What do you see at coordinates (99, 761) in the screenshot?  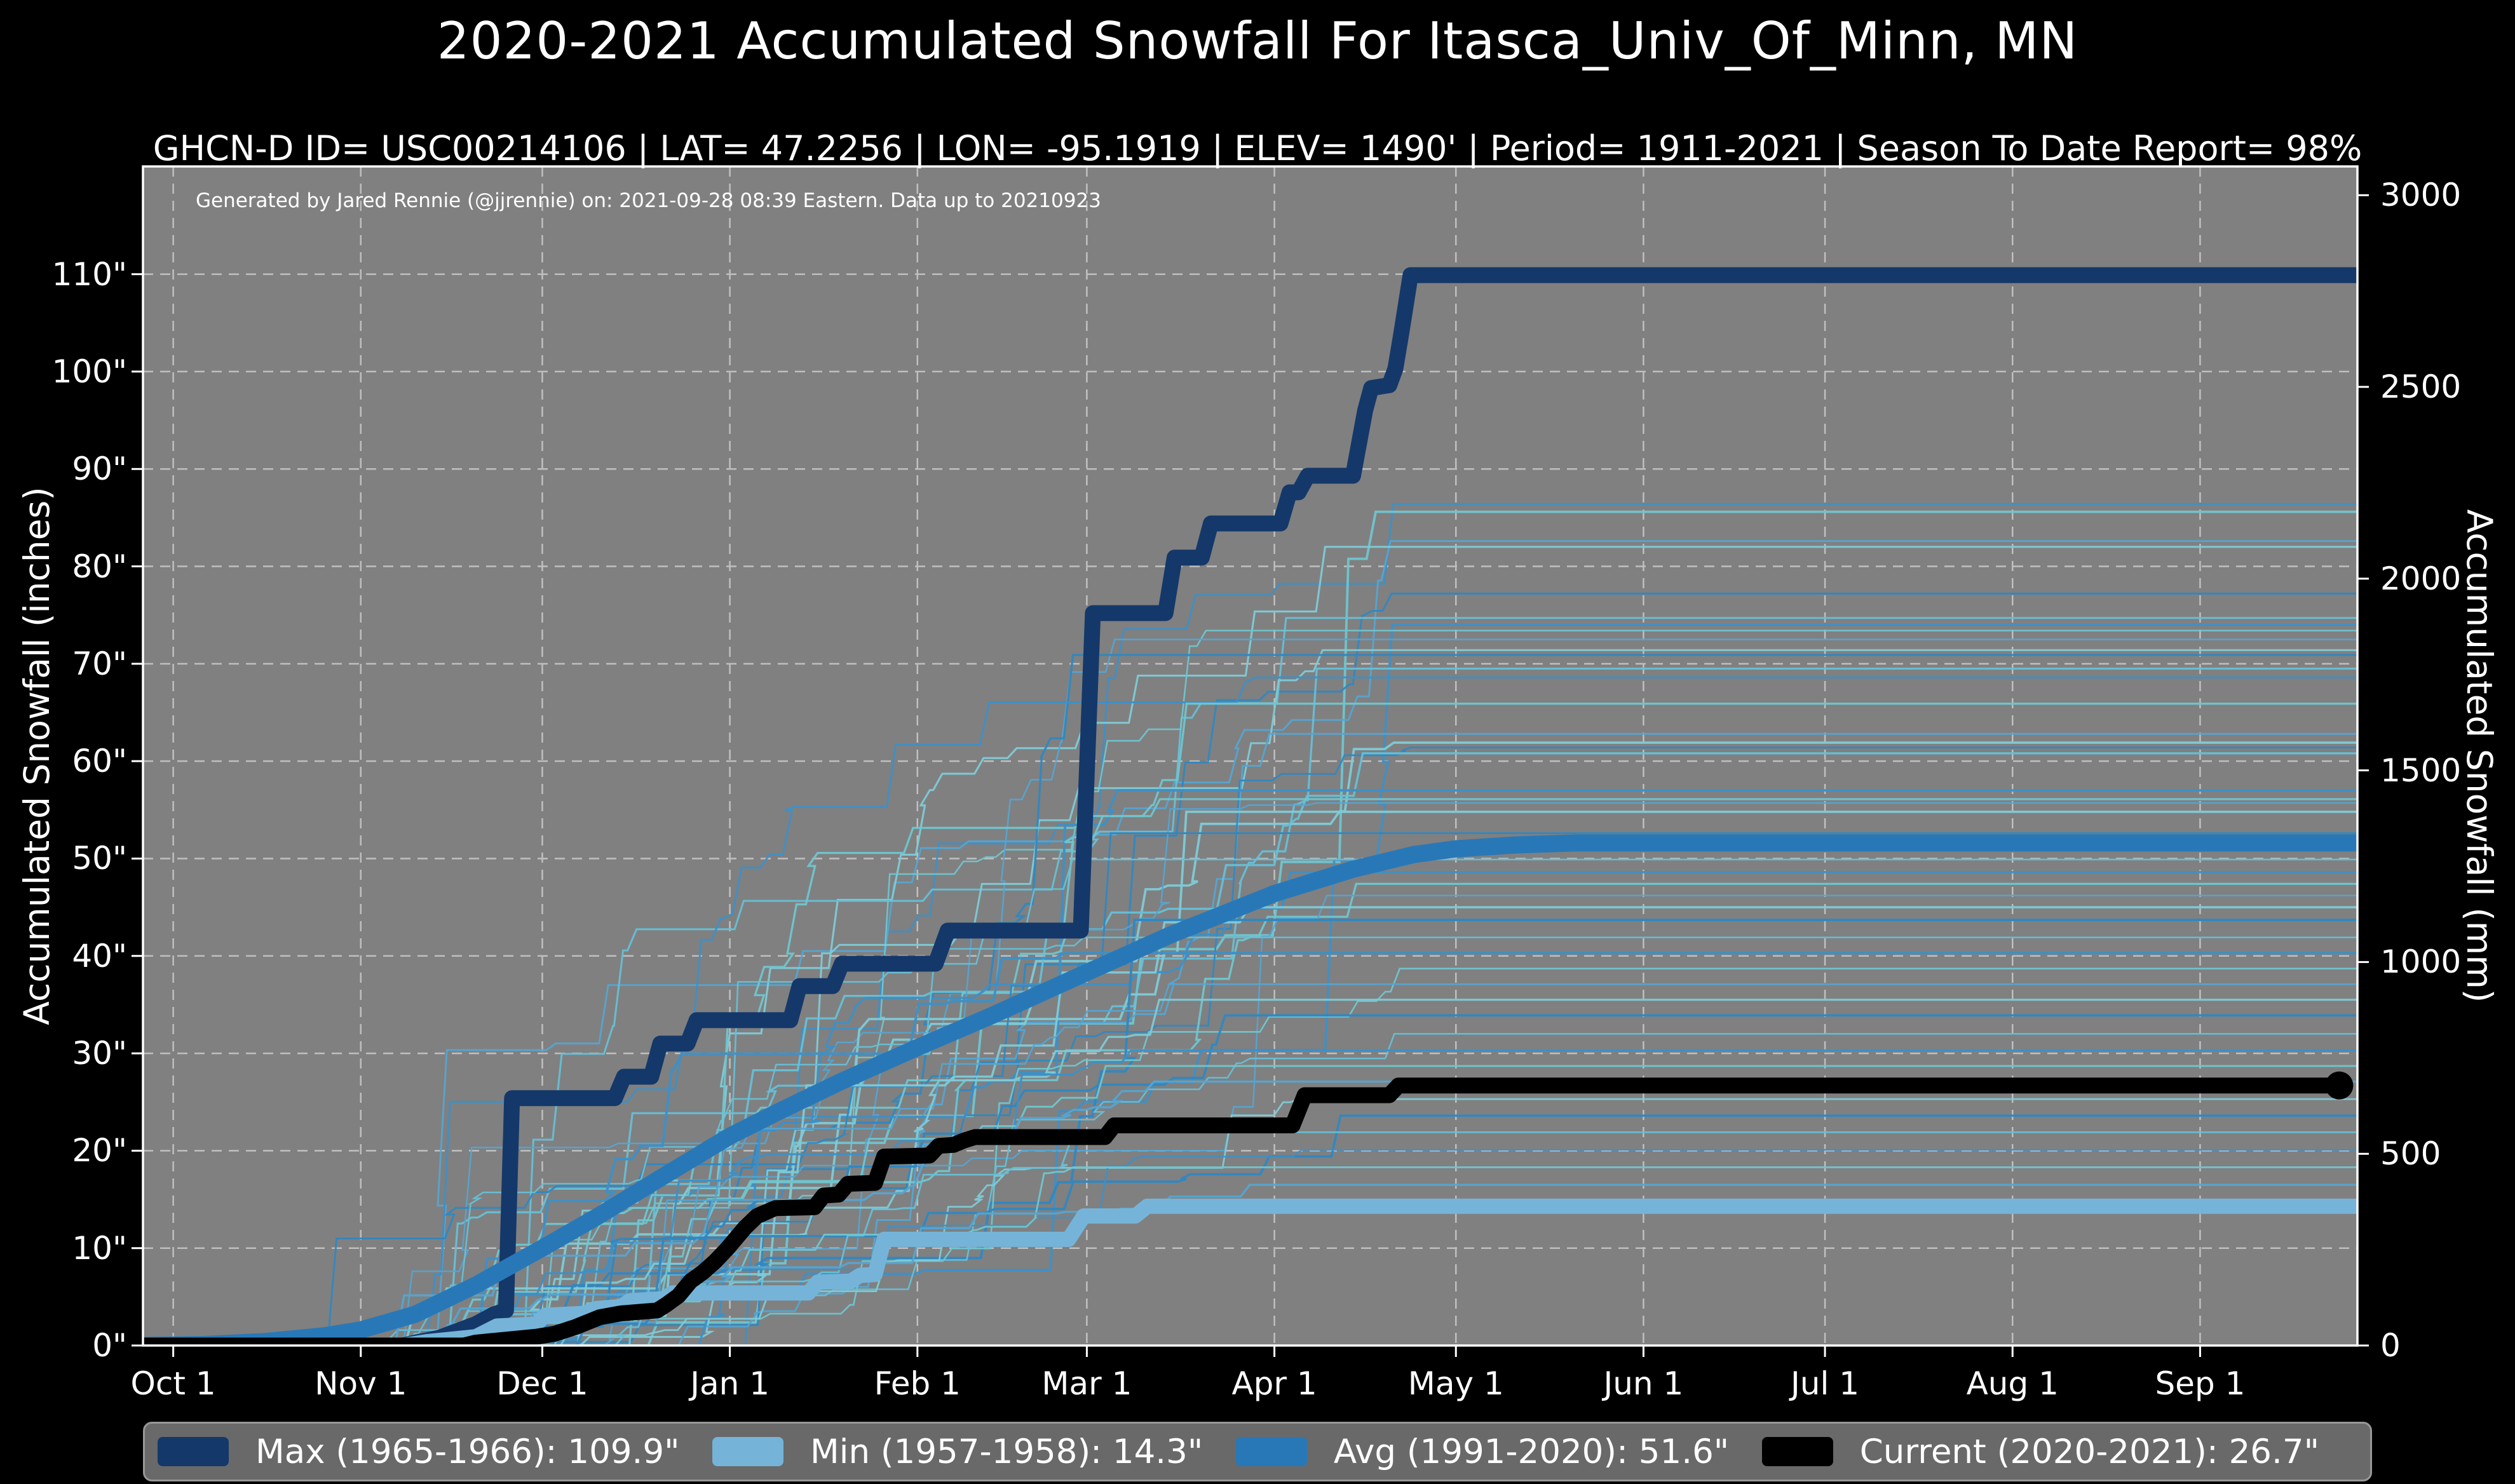 I see `y-left-tick-label: 60"` at bounding box center [99, 761].